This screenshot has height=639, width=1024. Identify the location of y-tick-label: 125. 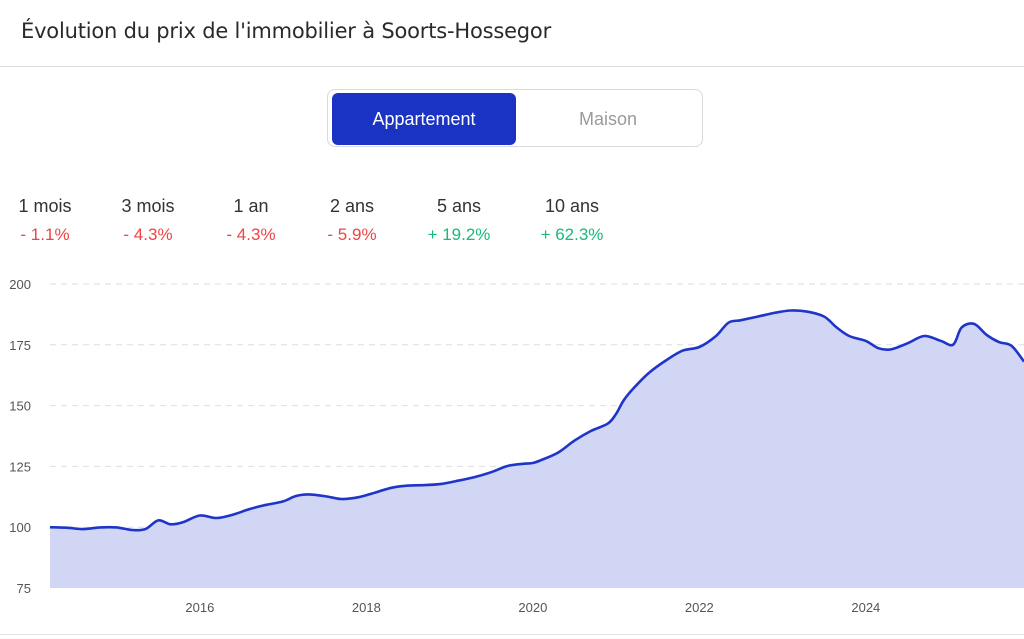
(20, 466).